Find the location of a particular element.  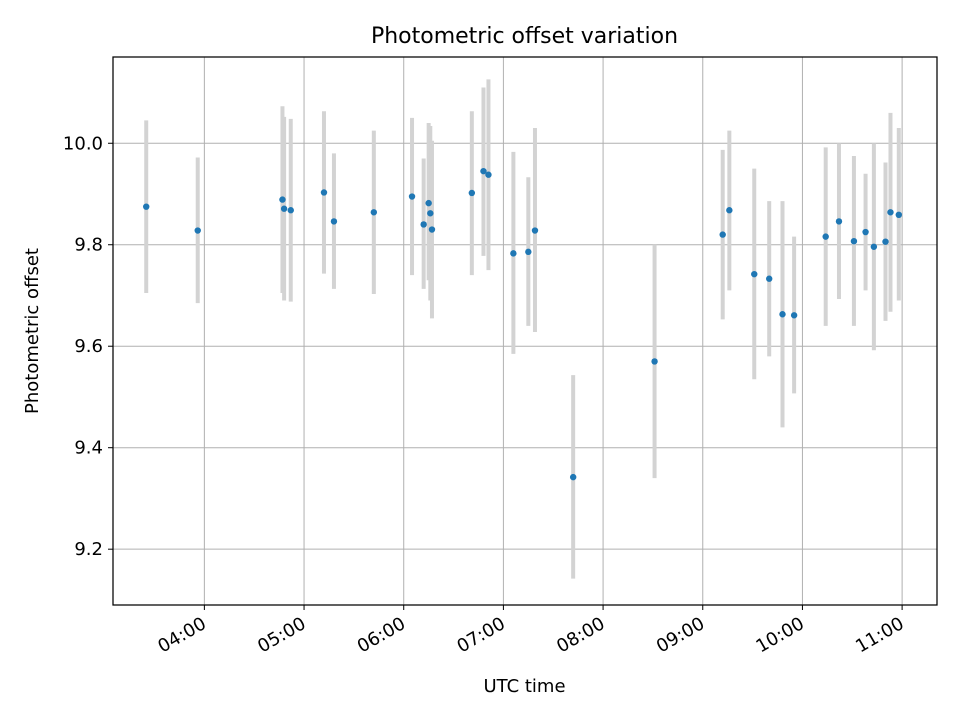

y-ticks: 9.2 9.4 9.6 9.8 10.0 is located at coordinates (88, 346).